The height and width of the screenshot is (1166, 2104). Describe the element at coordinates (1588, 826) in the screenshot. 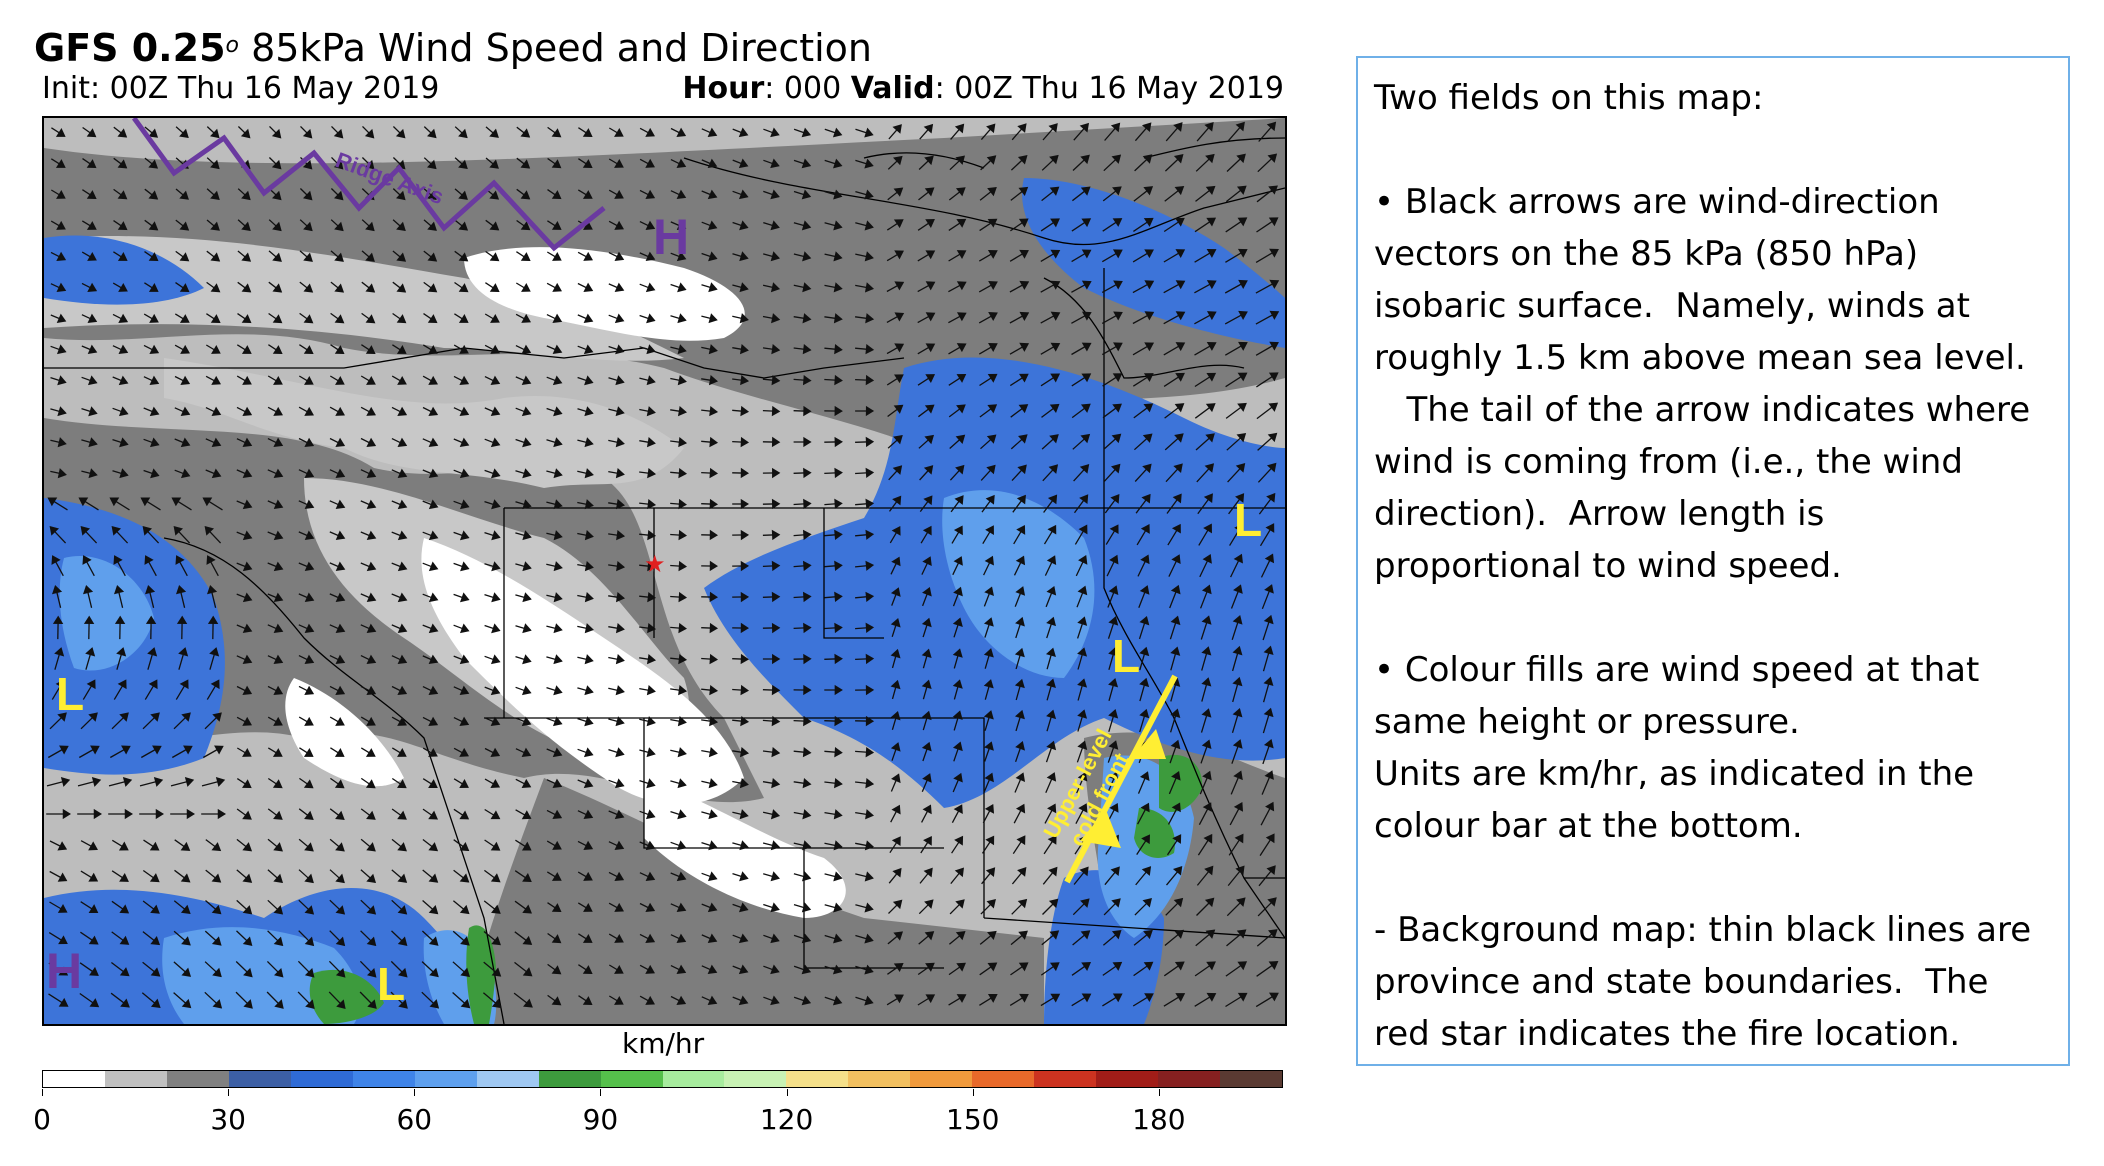

I see `notes-fills-line-4: colour bar at the bottom.` at that location.